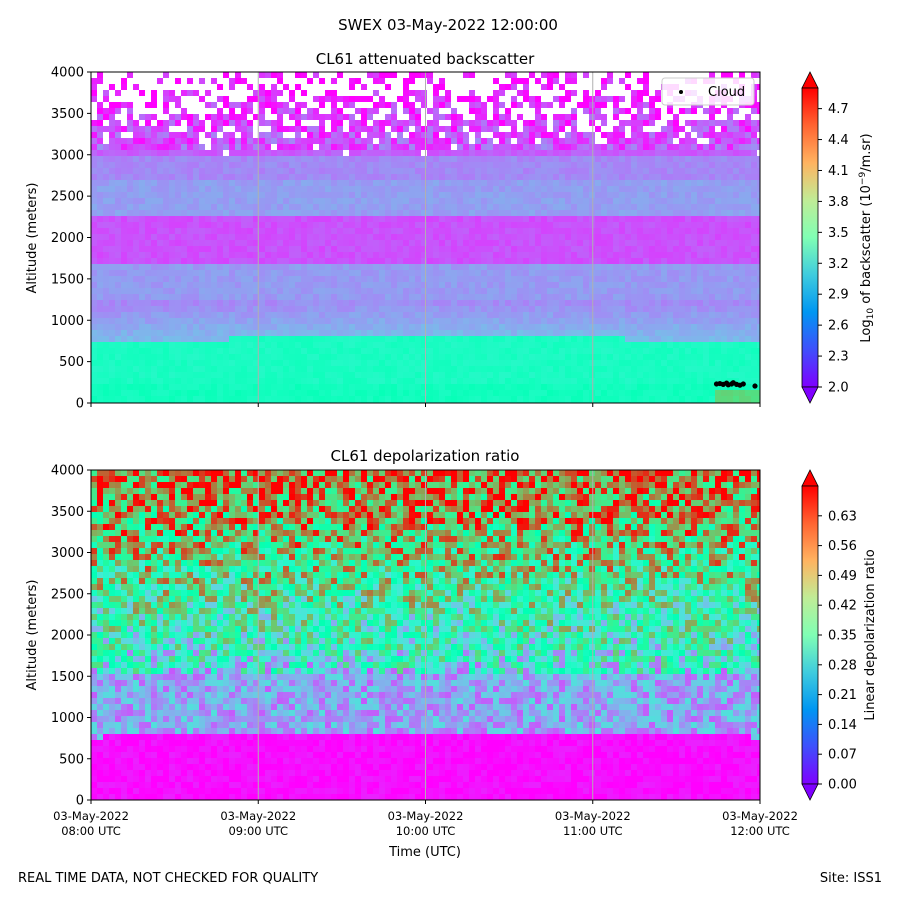 This screenshot has height=900, width=900. I want to click on colorbar-tick-label: 0.42, so click(842, 606).